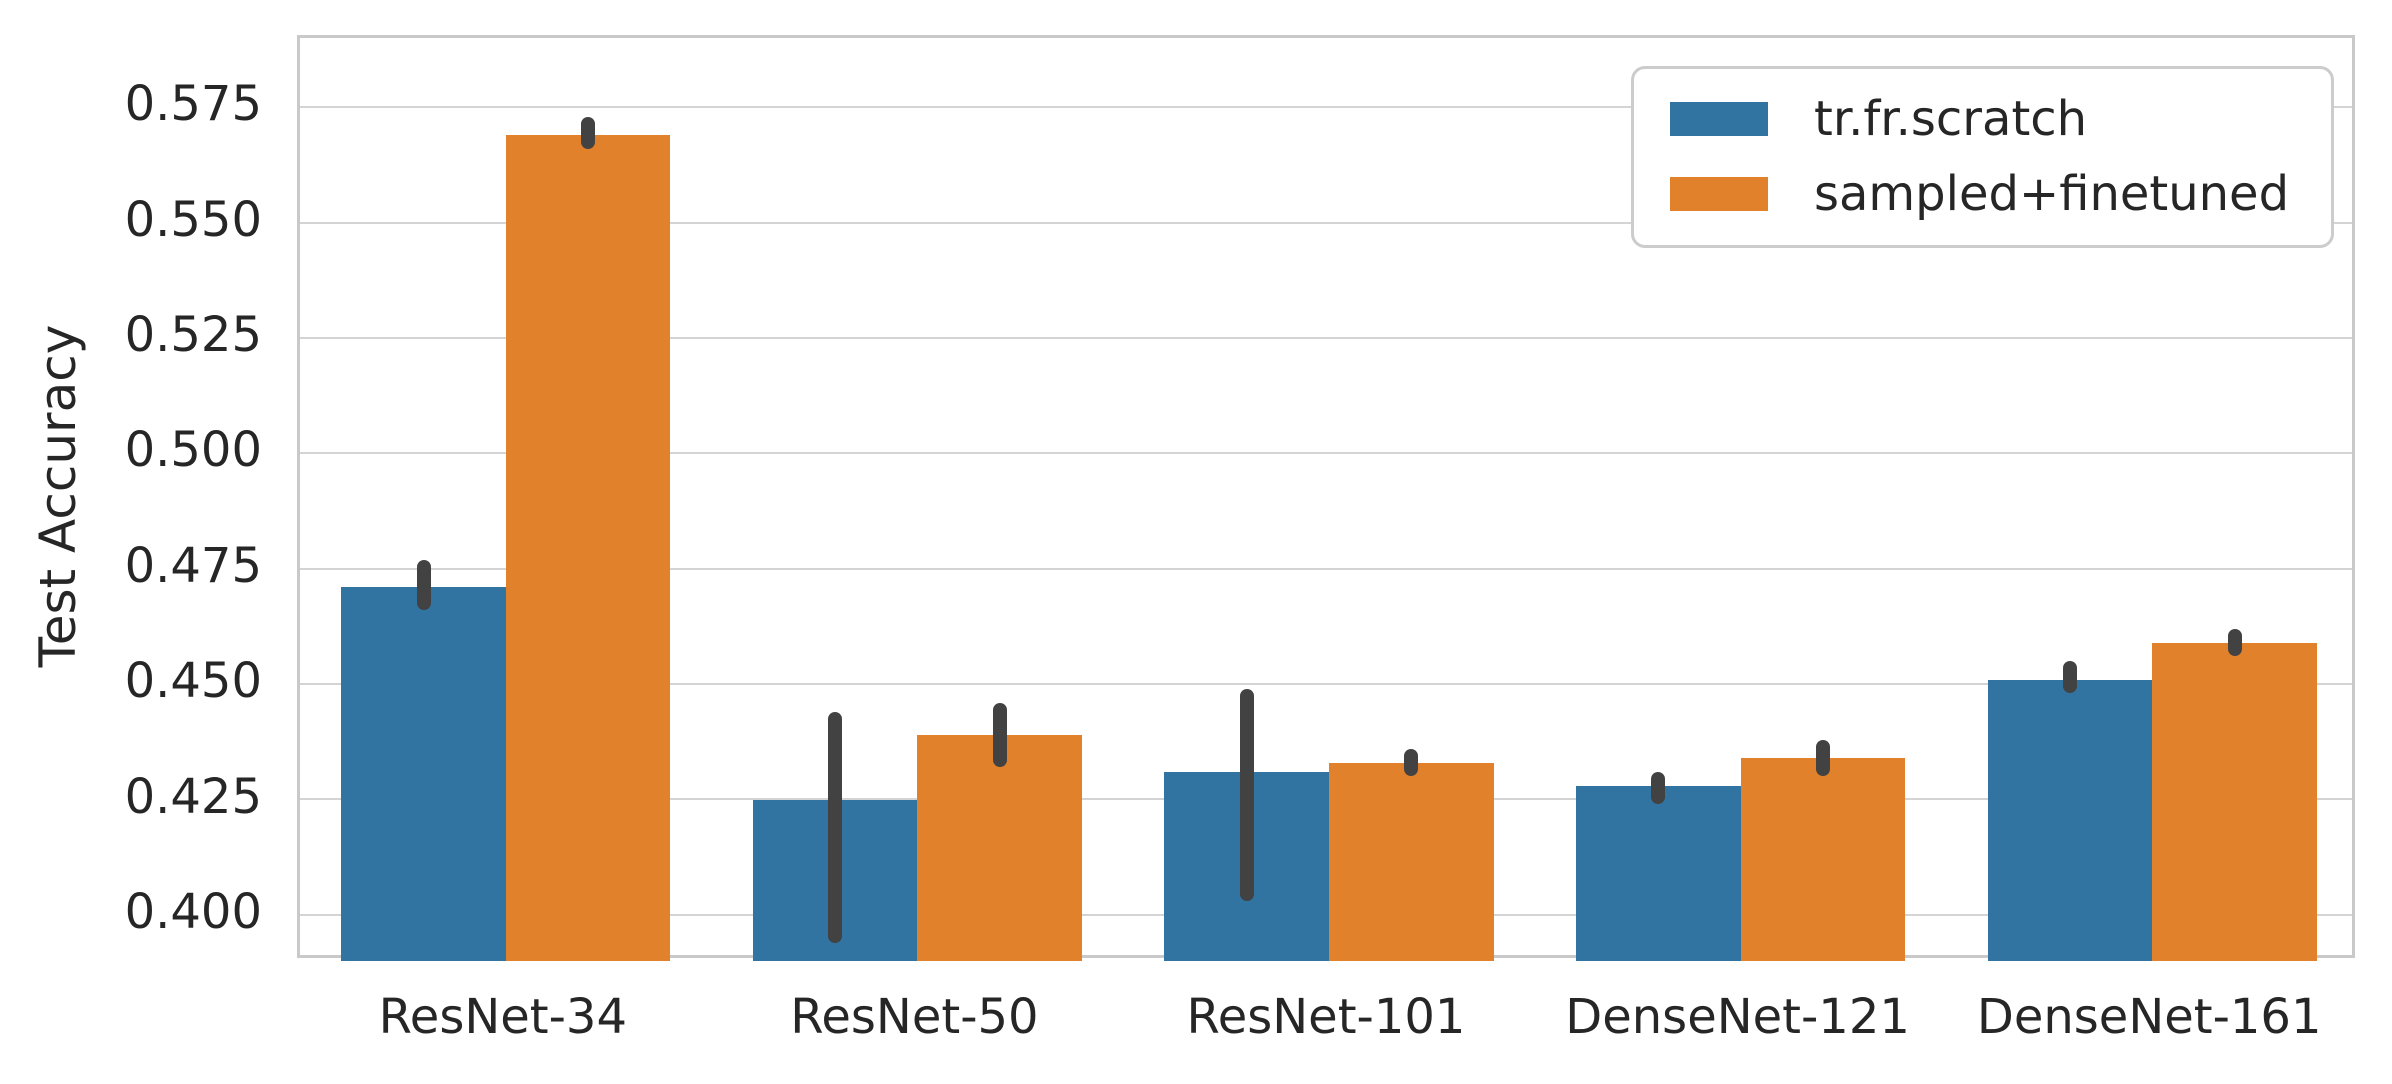 The width and height of the screenshot is (2392, 1084). Describe the element at coordinates (193, 450) in the screenshot. I see `y-tick-label: 0.500` at that location.